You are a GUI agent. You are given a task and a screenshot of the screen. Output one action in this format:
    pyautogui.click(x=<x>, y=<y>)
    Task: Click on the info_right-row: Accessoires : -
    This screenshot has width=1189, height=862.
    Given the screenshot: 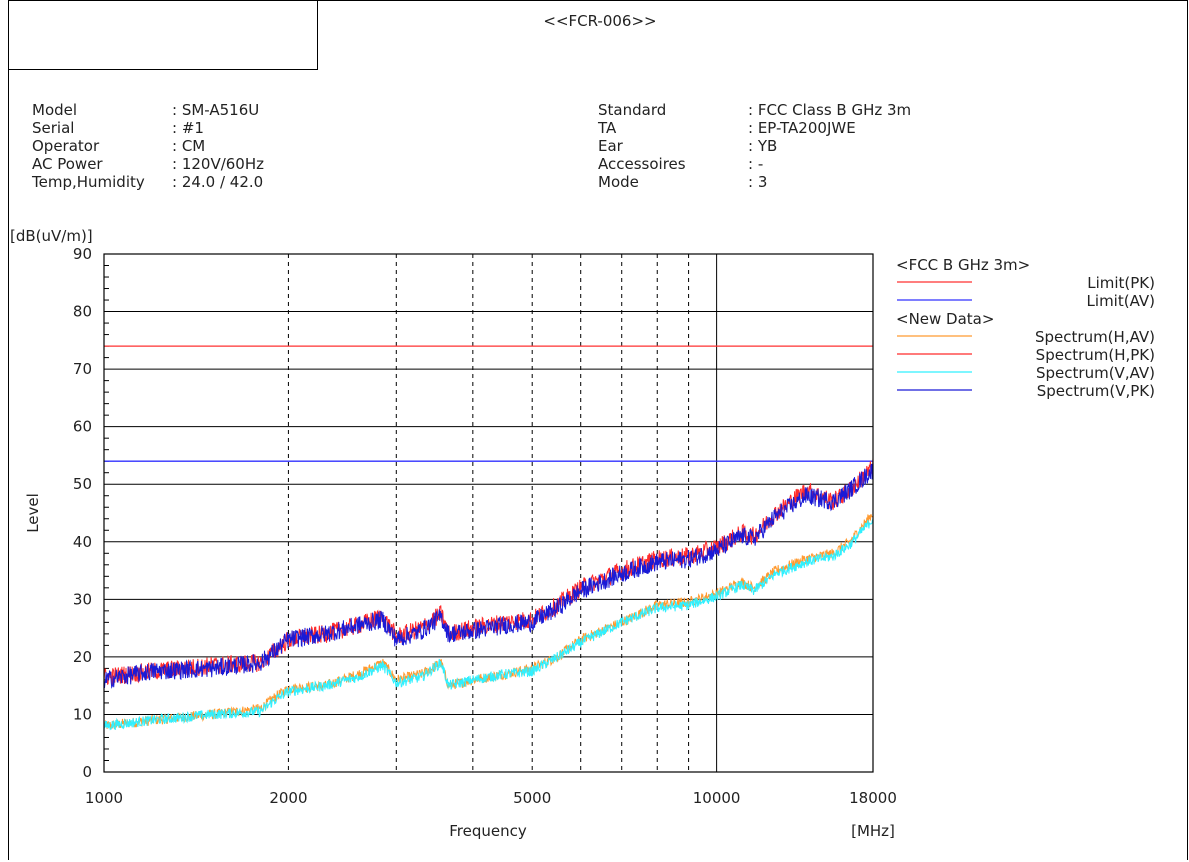 What is the action you would take?
    pyautogui.click(x=680, y=164)
    